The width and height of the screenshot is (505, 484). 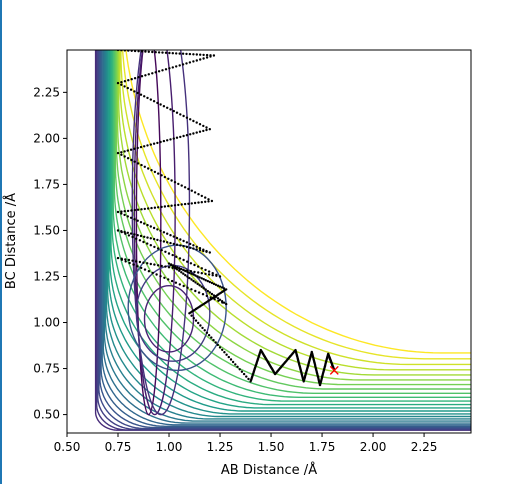 What do you see at coordinates (11, 241) in the screenshot?
I see `y-axis-label: BC Distance /Å` at bounding box center [11, 241].